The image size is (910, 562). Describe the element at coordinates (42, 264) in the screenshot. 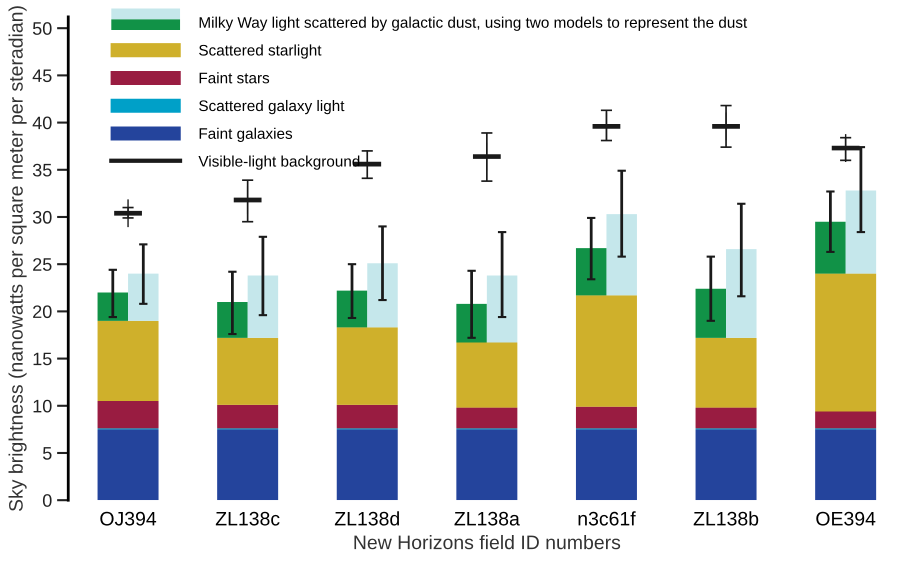

I see `y-tick-label: 25` at that location.